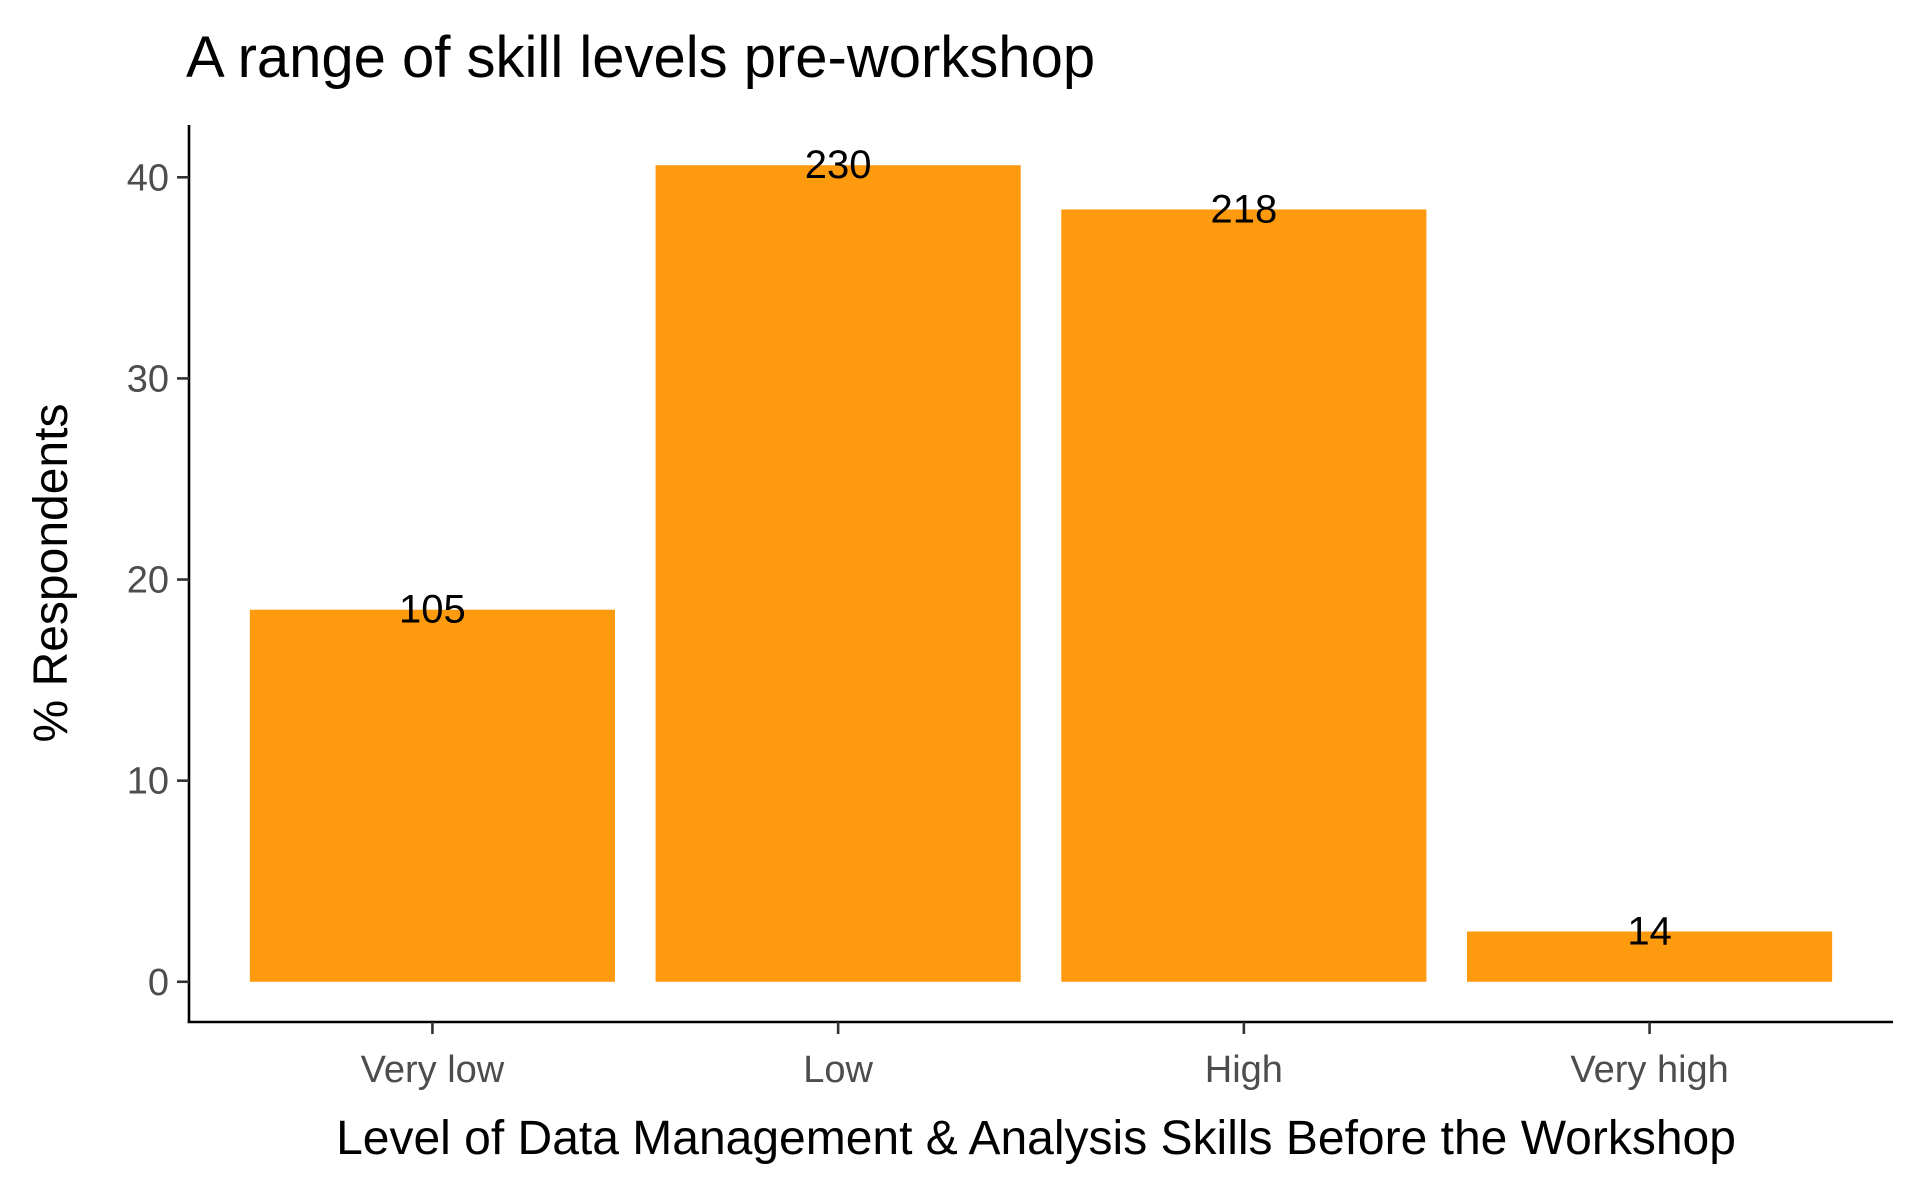 This screenshot has height=1194, width=1924. What do you see at coordinates (1244, 1070) in the screenshot?
I see `x-tick-label: High` at bounding box center [1244, 1070].